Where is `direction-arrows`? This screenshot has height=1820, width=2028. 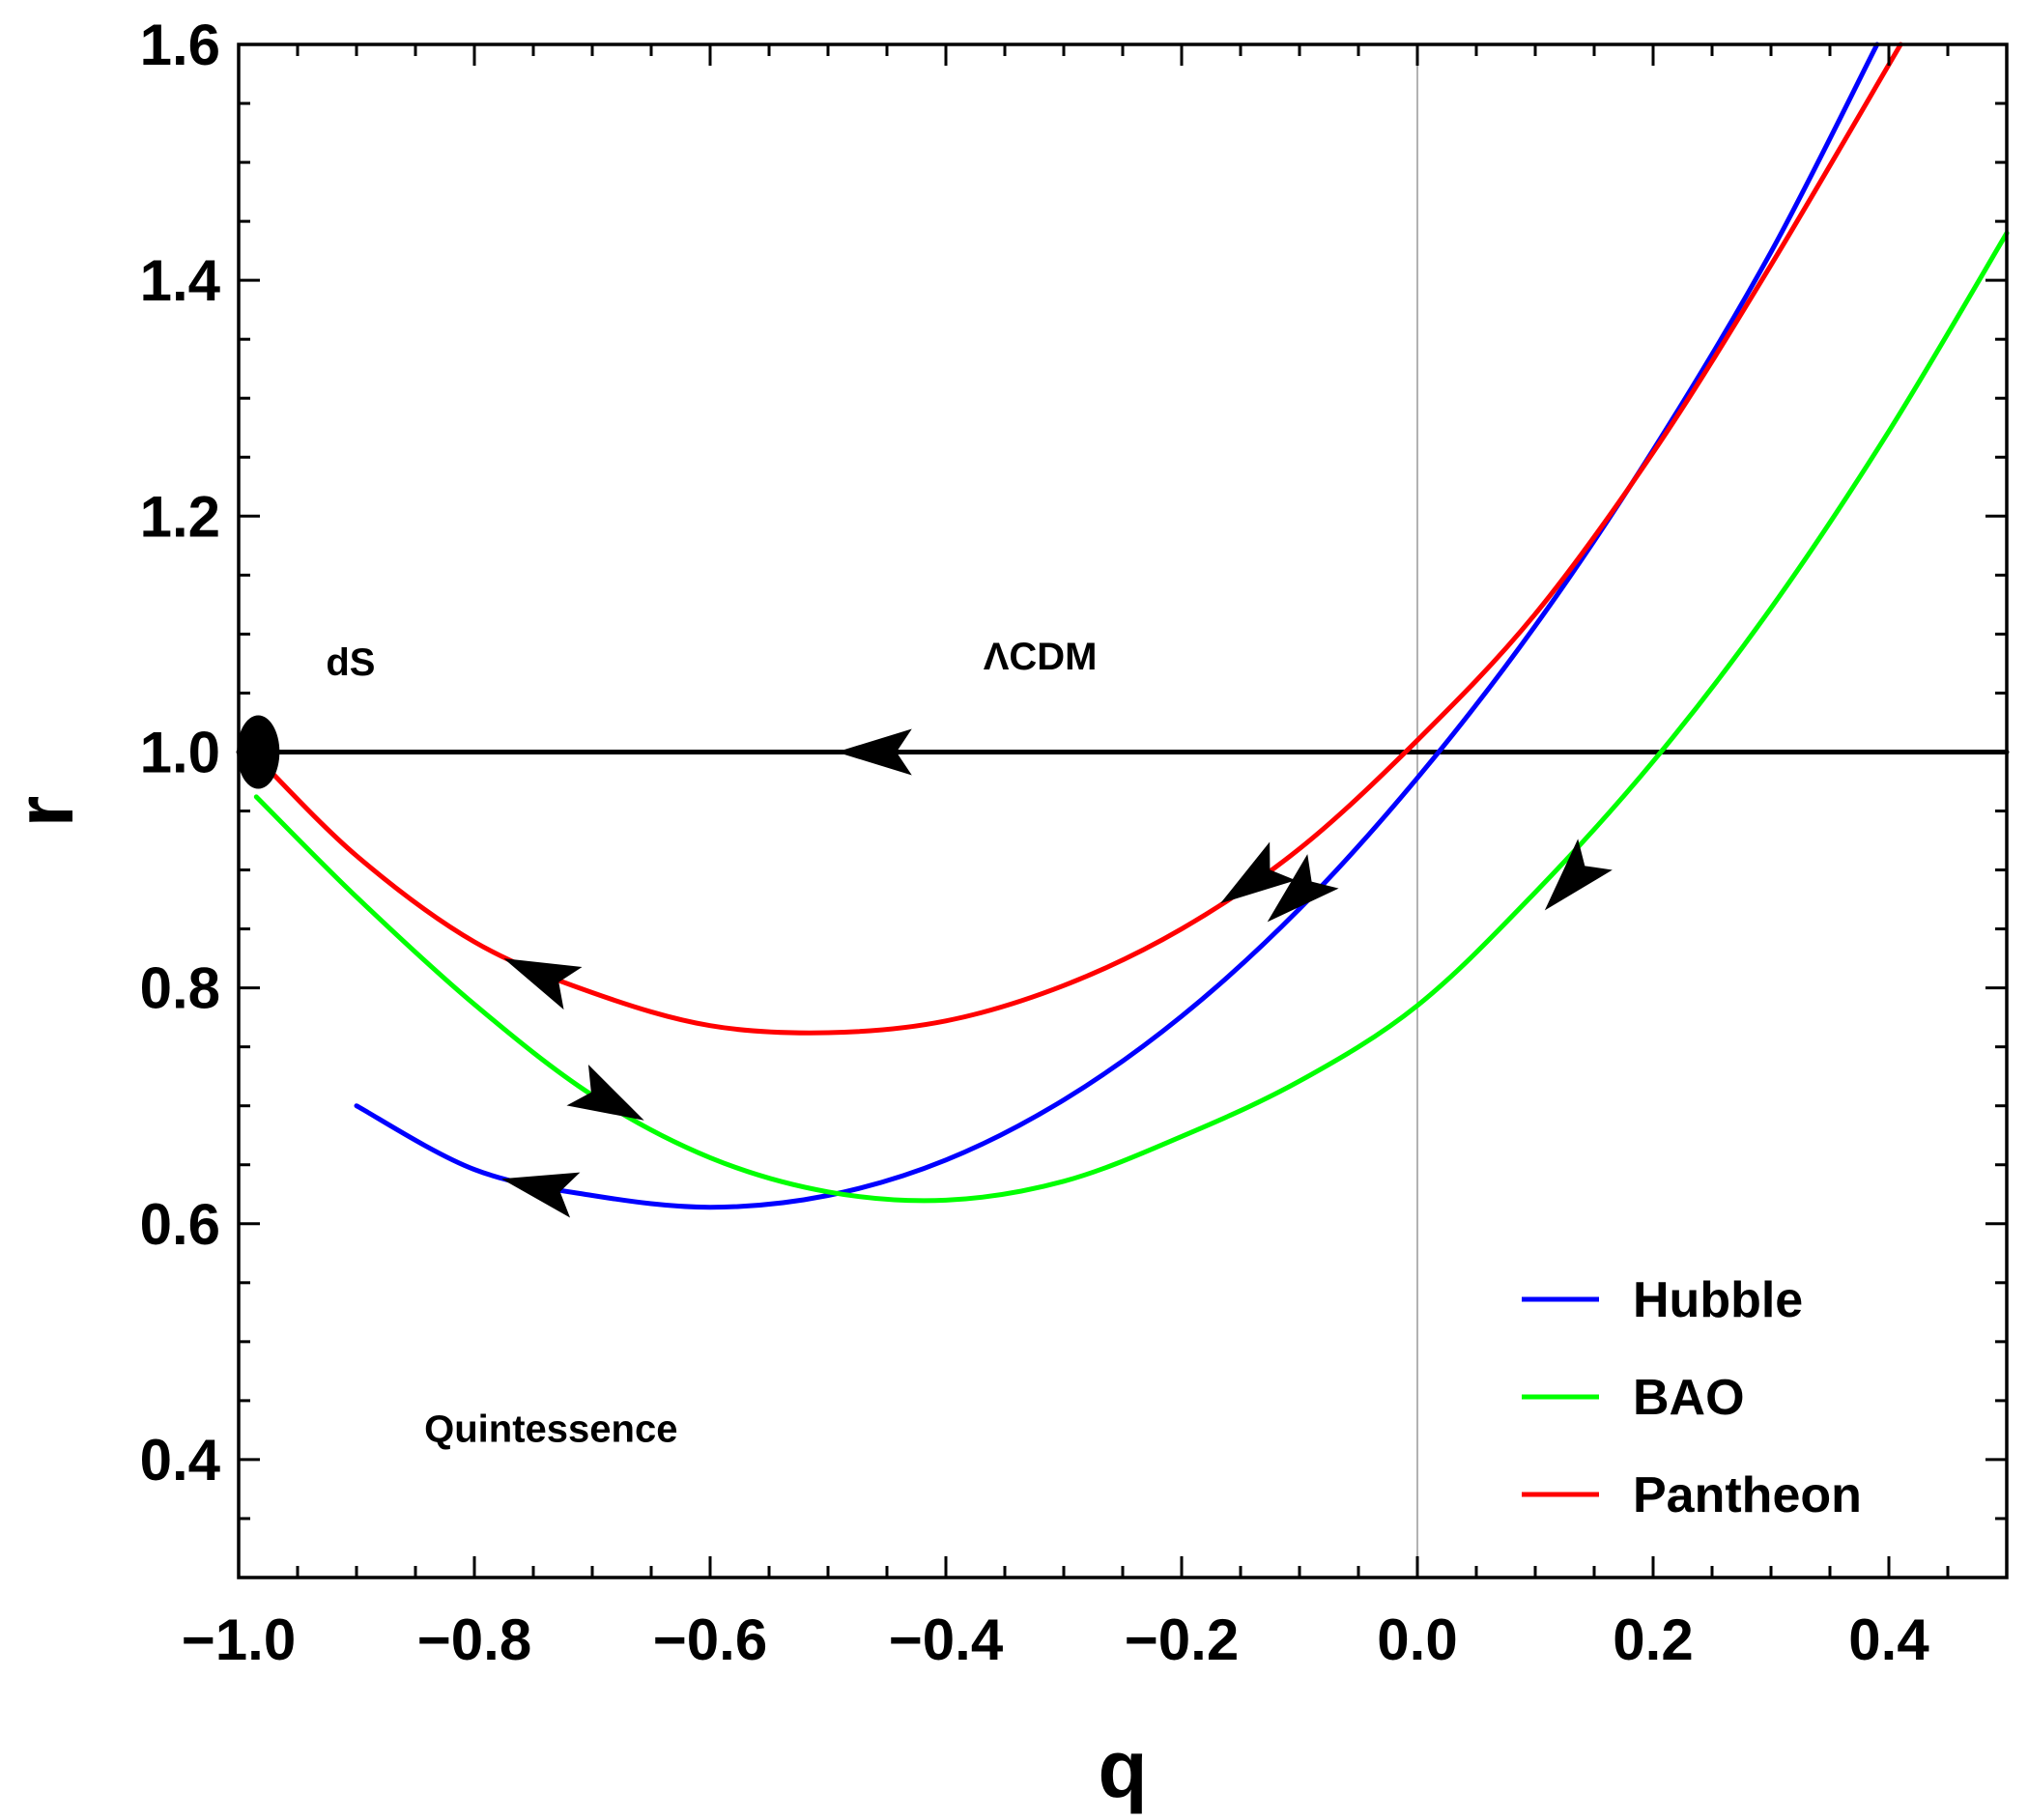 direction-arrows is located at coordinates (1057, 973).